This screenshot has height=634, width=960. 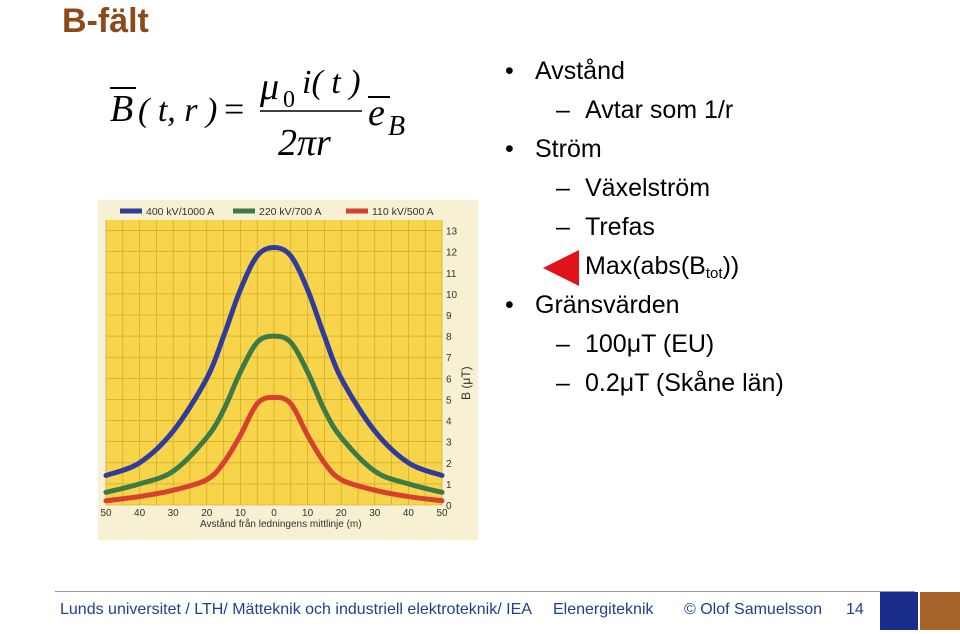 I want to click on chart-x-label: Avstånd från ledningens mittlinje (m), so click(x=281, y=524).